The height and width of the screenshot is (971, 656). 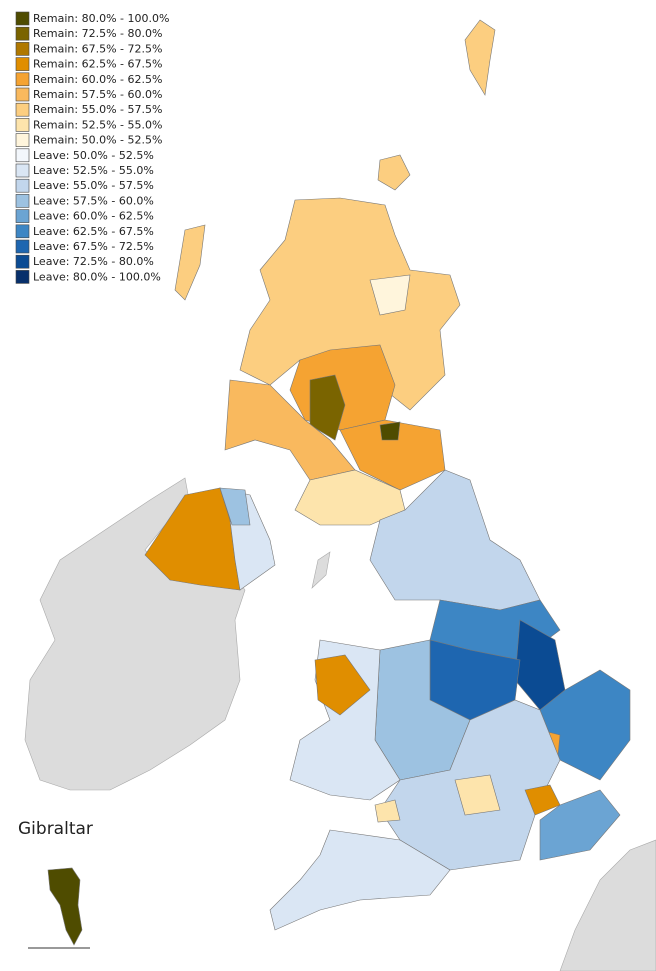 What do you see at coordinates (360, 880) in the screenshot?
I see `south-west` at bounding box center [360, 880].